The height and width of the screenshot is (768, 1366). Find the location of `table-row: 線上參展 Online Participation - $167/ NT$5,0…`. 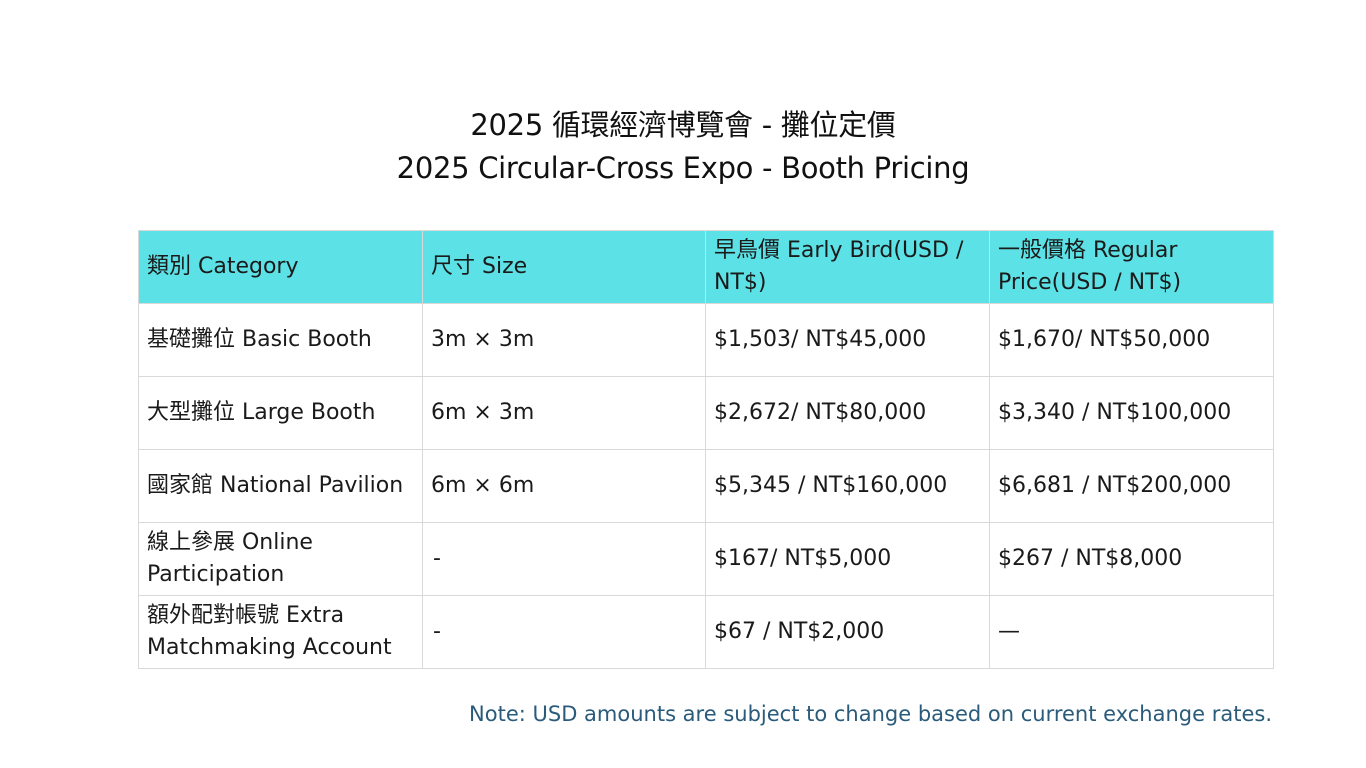

table-row: 線上參展 Online Participation - $167/ NT$5,0… is located at coordinates (706, 559).